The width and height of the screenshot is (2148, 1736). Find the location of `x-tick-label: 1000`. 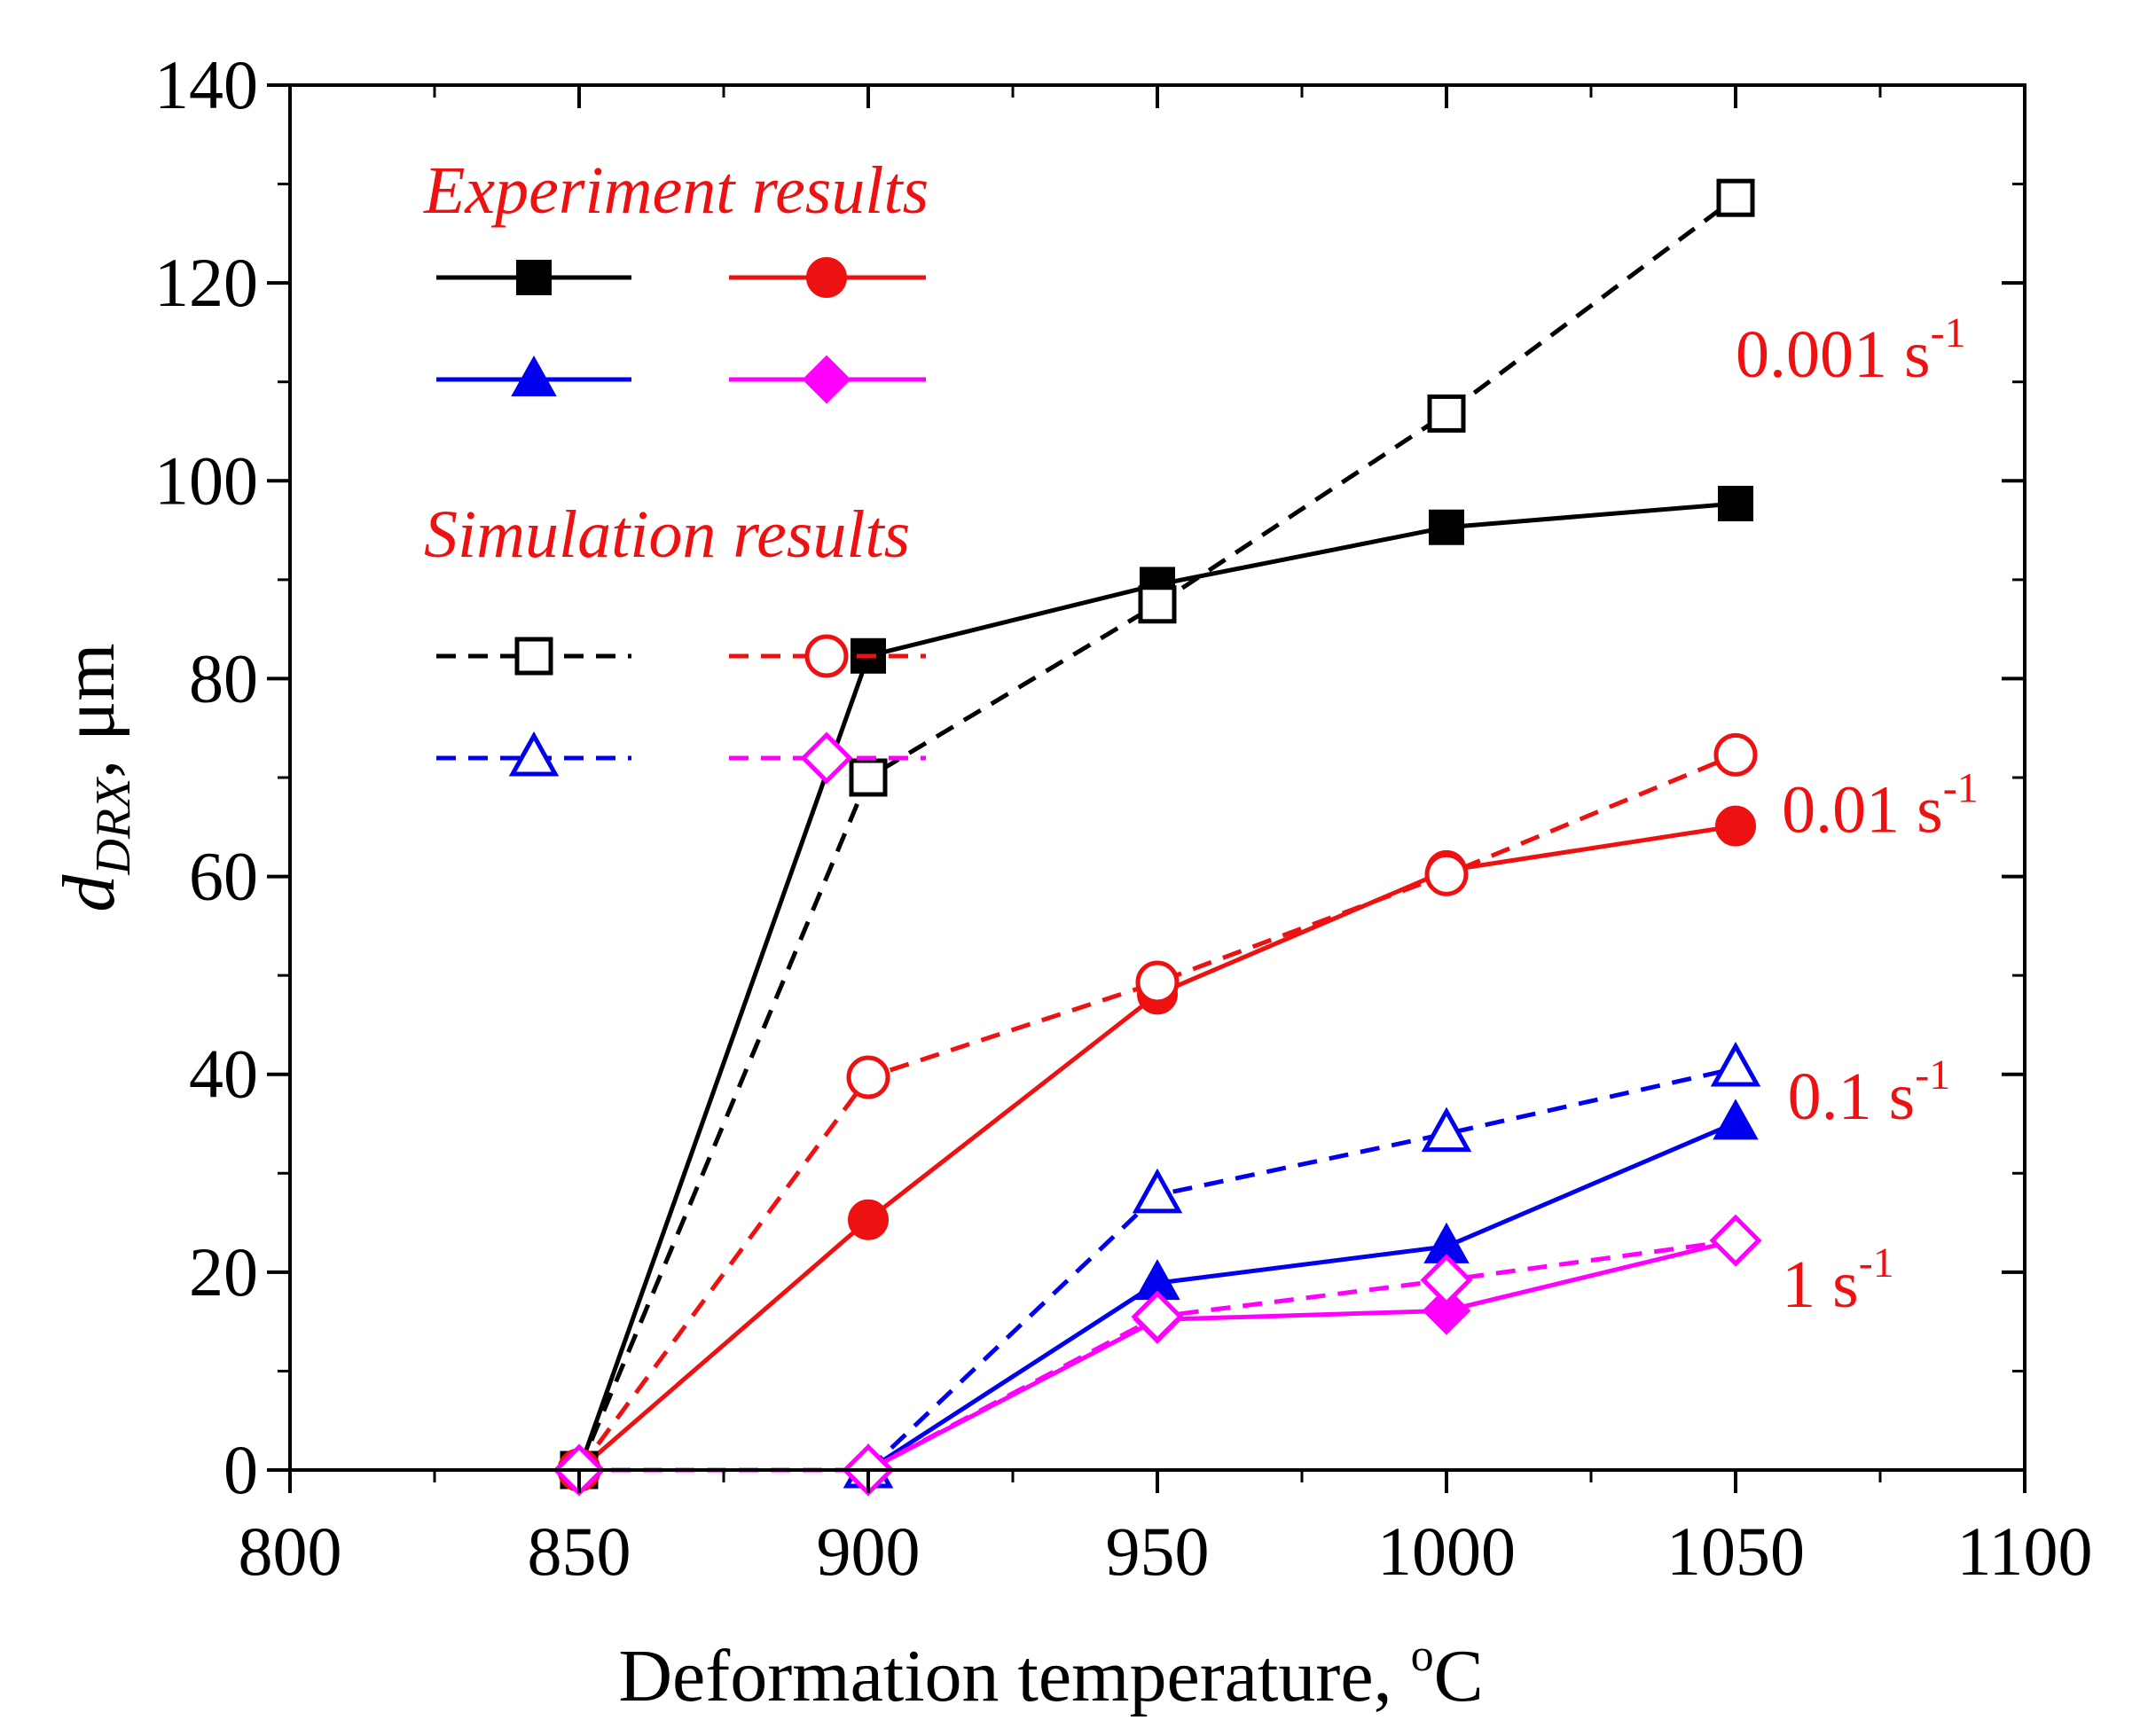

x-tick-label: 1000 is located at coordinates (1446, 1551).